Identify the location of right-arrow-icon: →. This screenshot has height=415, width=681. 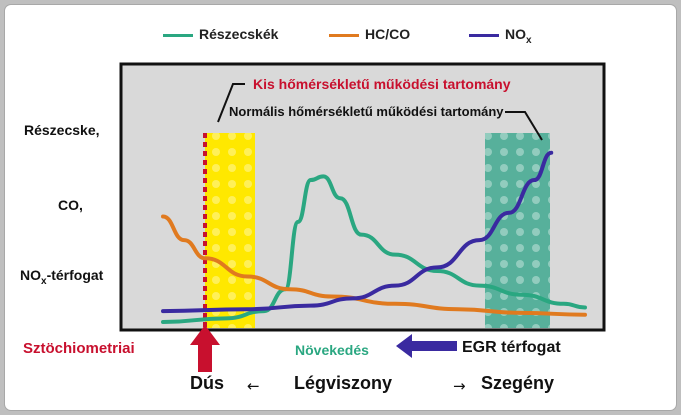
(459, 386).